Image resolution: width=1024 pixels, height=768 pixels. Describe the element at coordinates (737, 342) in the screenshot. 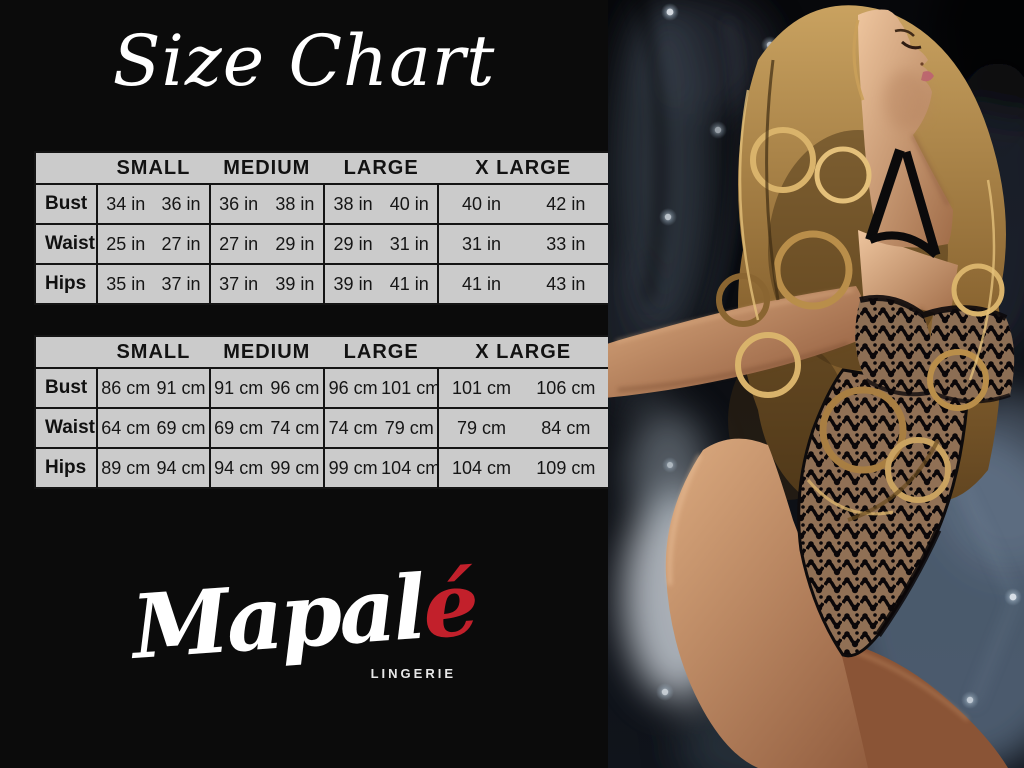

I see `model-arm` at that location.